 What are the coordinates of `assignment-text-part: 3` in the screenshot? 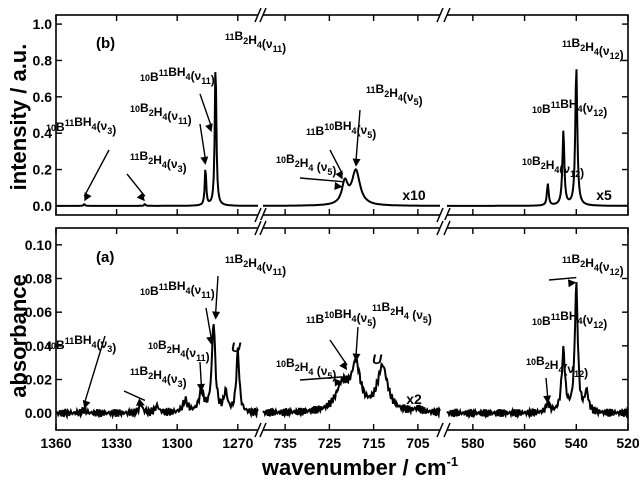 It's located at (180, 384).